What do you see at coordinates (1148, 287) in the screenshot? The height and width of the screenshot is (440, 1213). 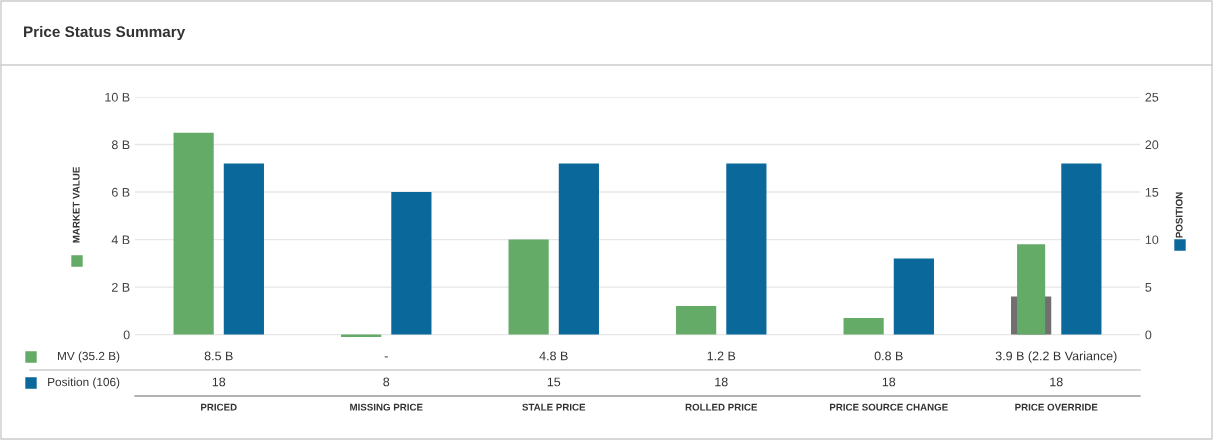 I see `y2-tick-label: 5` at bounding box center [1148, 287].